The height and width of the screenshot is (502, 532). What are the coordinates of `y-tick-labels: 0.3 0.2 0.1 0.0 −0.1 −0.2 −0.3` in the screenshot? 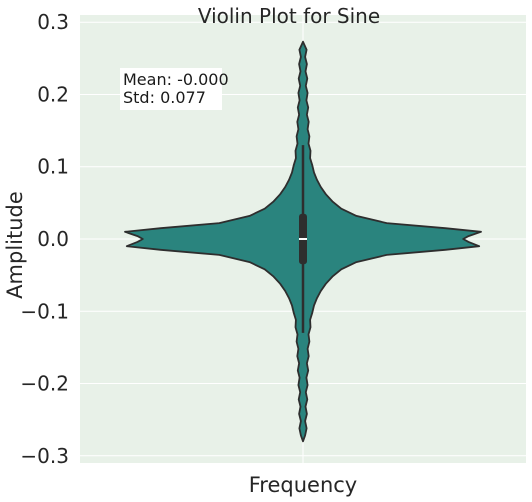 It's located at (44, 239).